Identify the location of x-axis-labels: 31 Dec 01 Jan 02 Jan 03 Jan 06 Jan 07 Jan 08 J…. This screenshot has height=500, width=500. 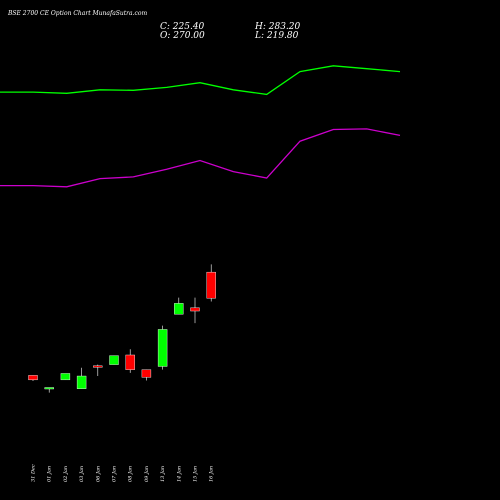
(123, 473).